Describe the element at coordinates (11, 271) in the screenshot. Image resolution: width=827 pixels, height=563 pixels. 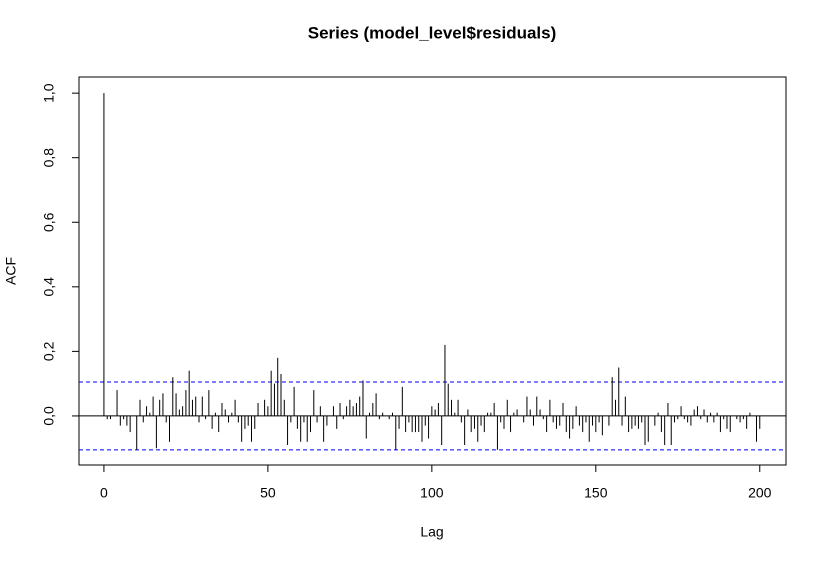
I see `y-axis-label: ACF` at that location.